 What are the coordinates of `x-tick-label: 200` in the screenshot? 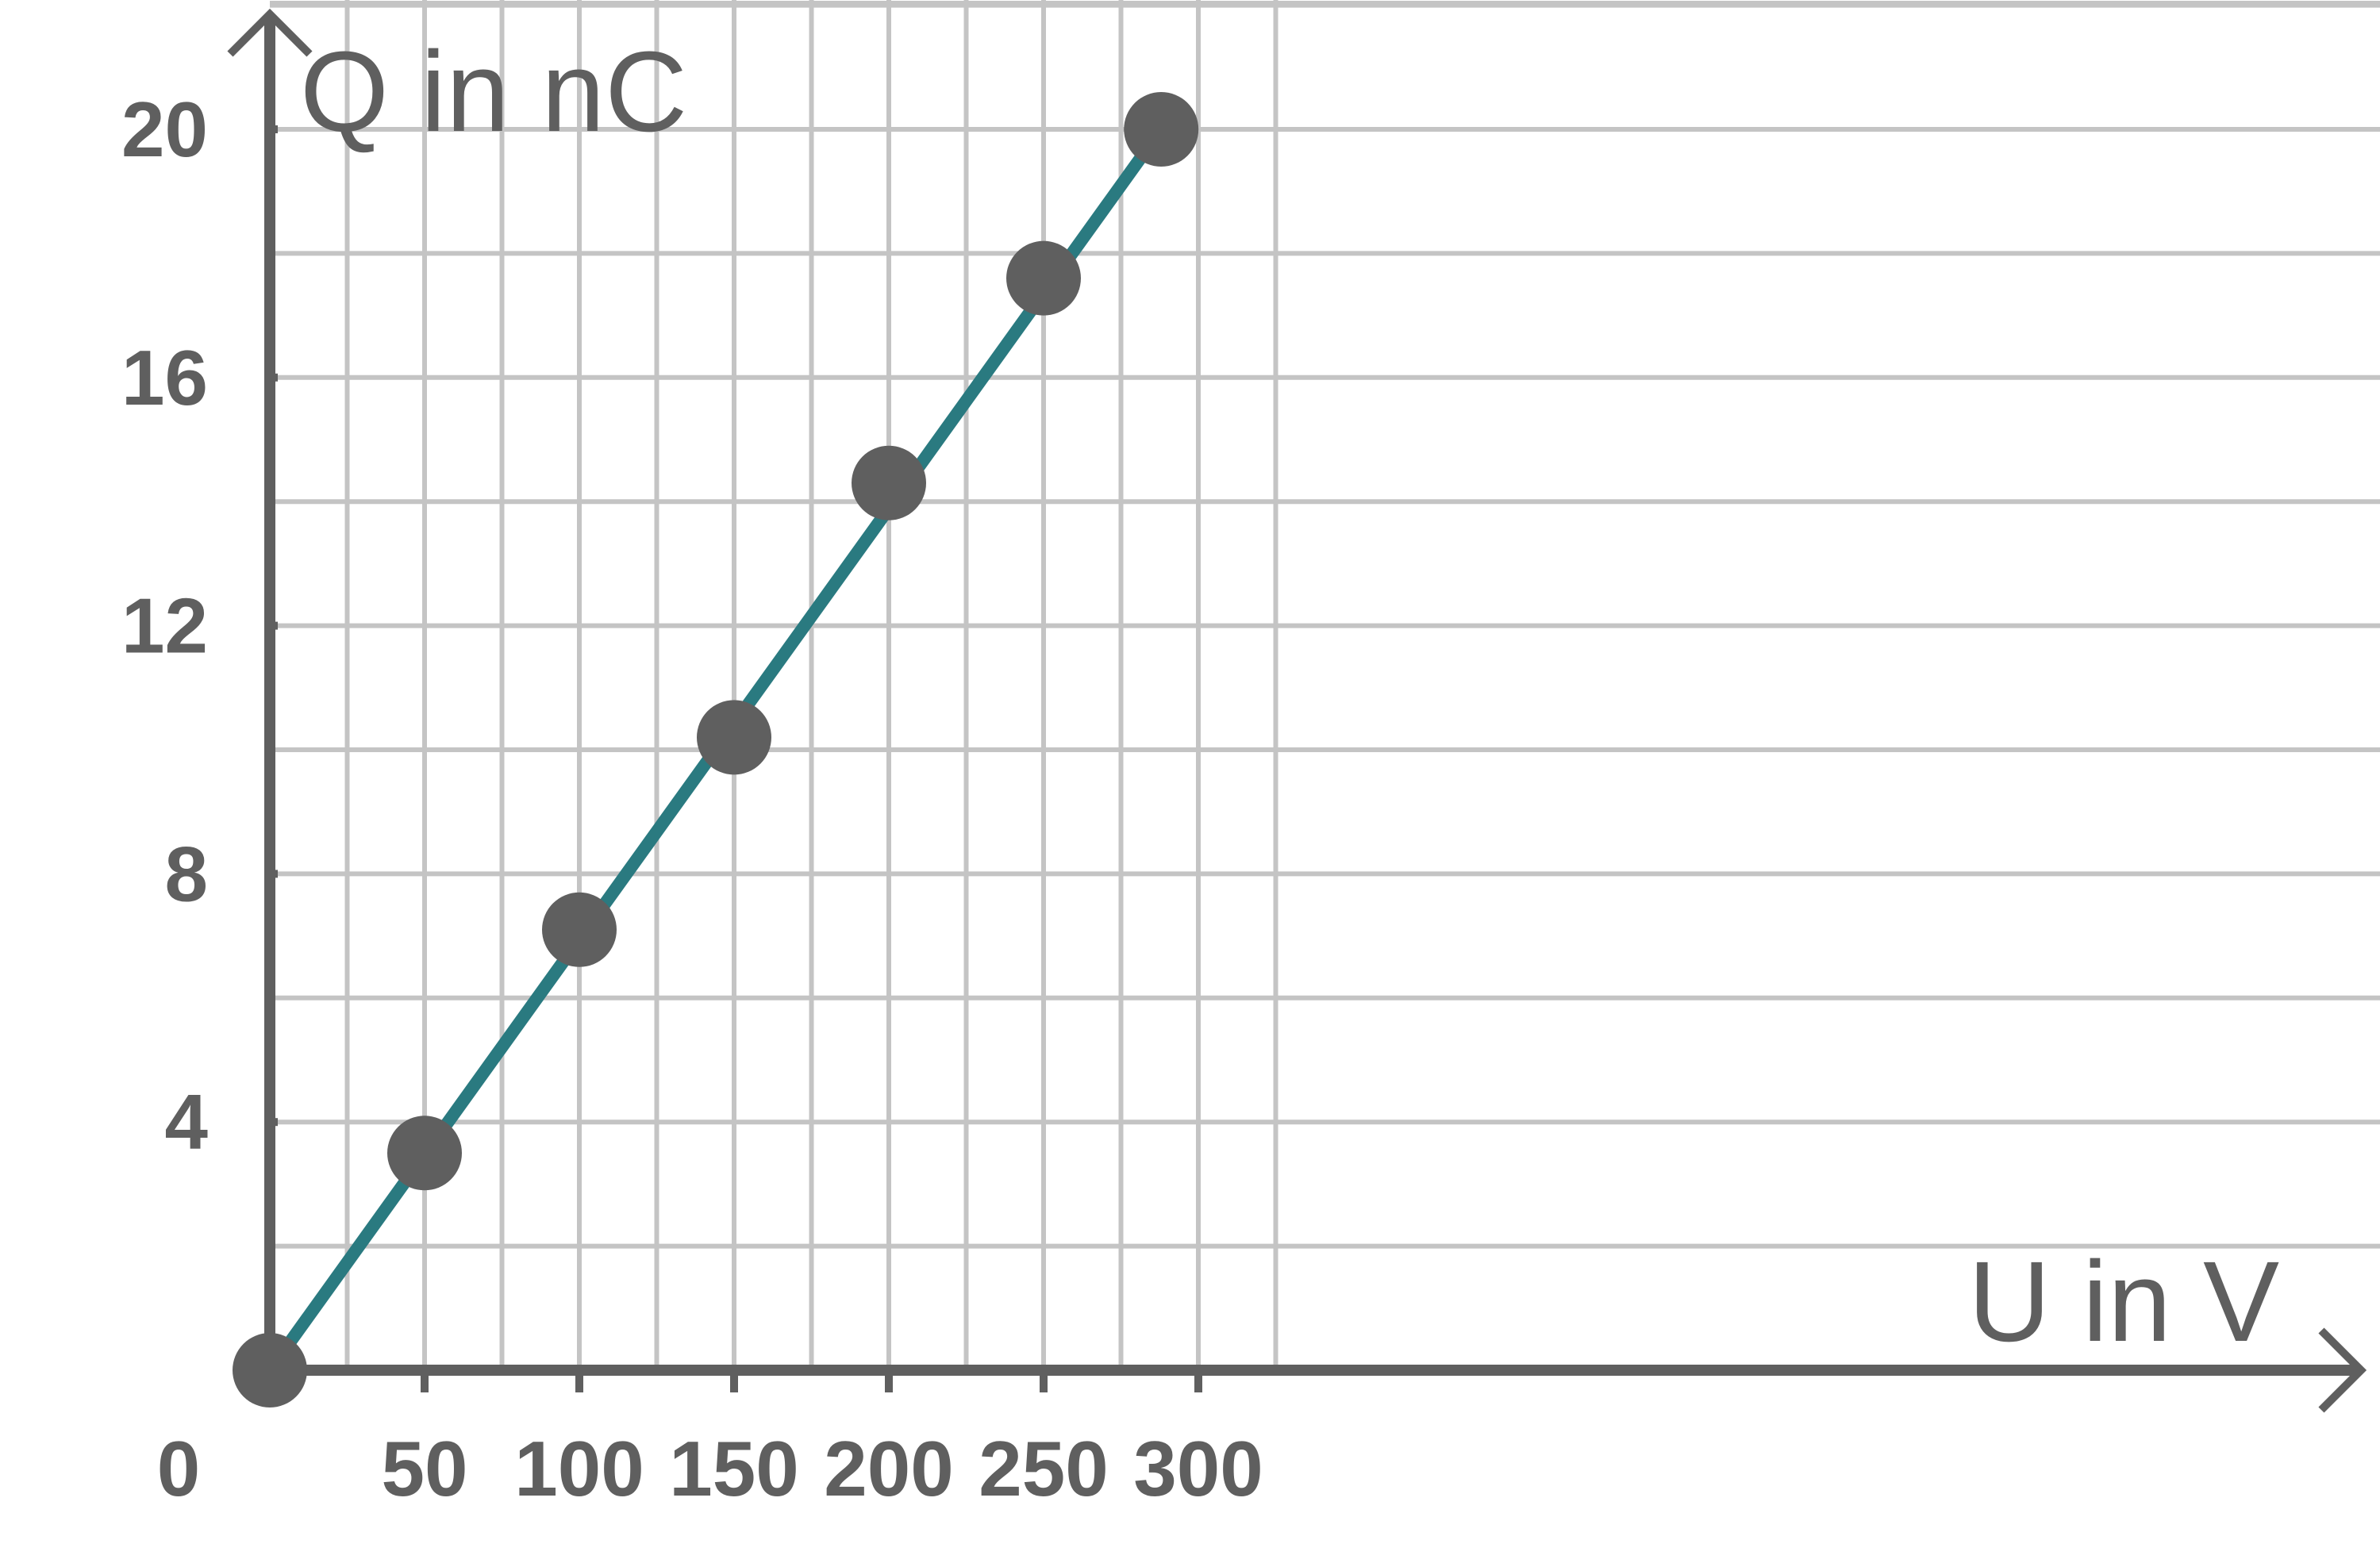 It's located at (889, 1468).